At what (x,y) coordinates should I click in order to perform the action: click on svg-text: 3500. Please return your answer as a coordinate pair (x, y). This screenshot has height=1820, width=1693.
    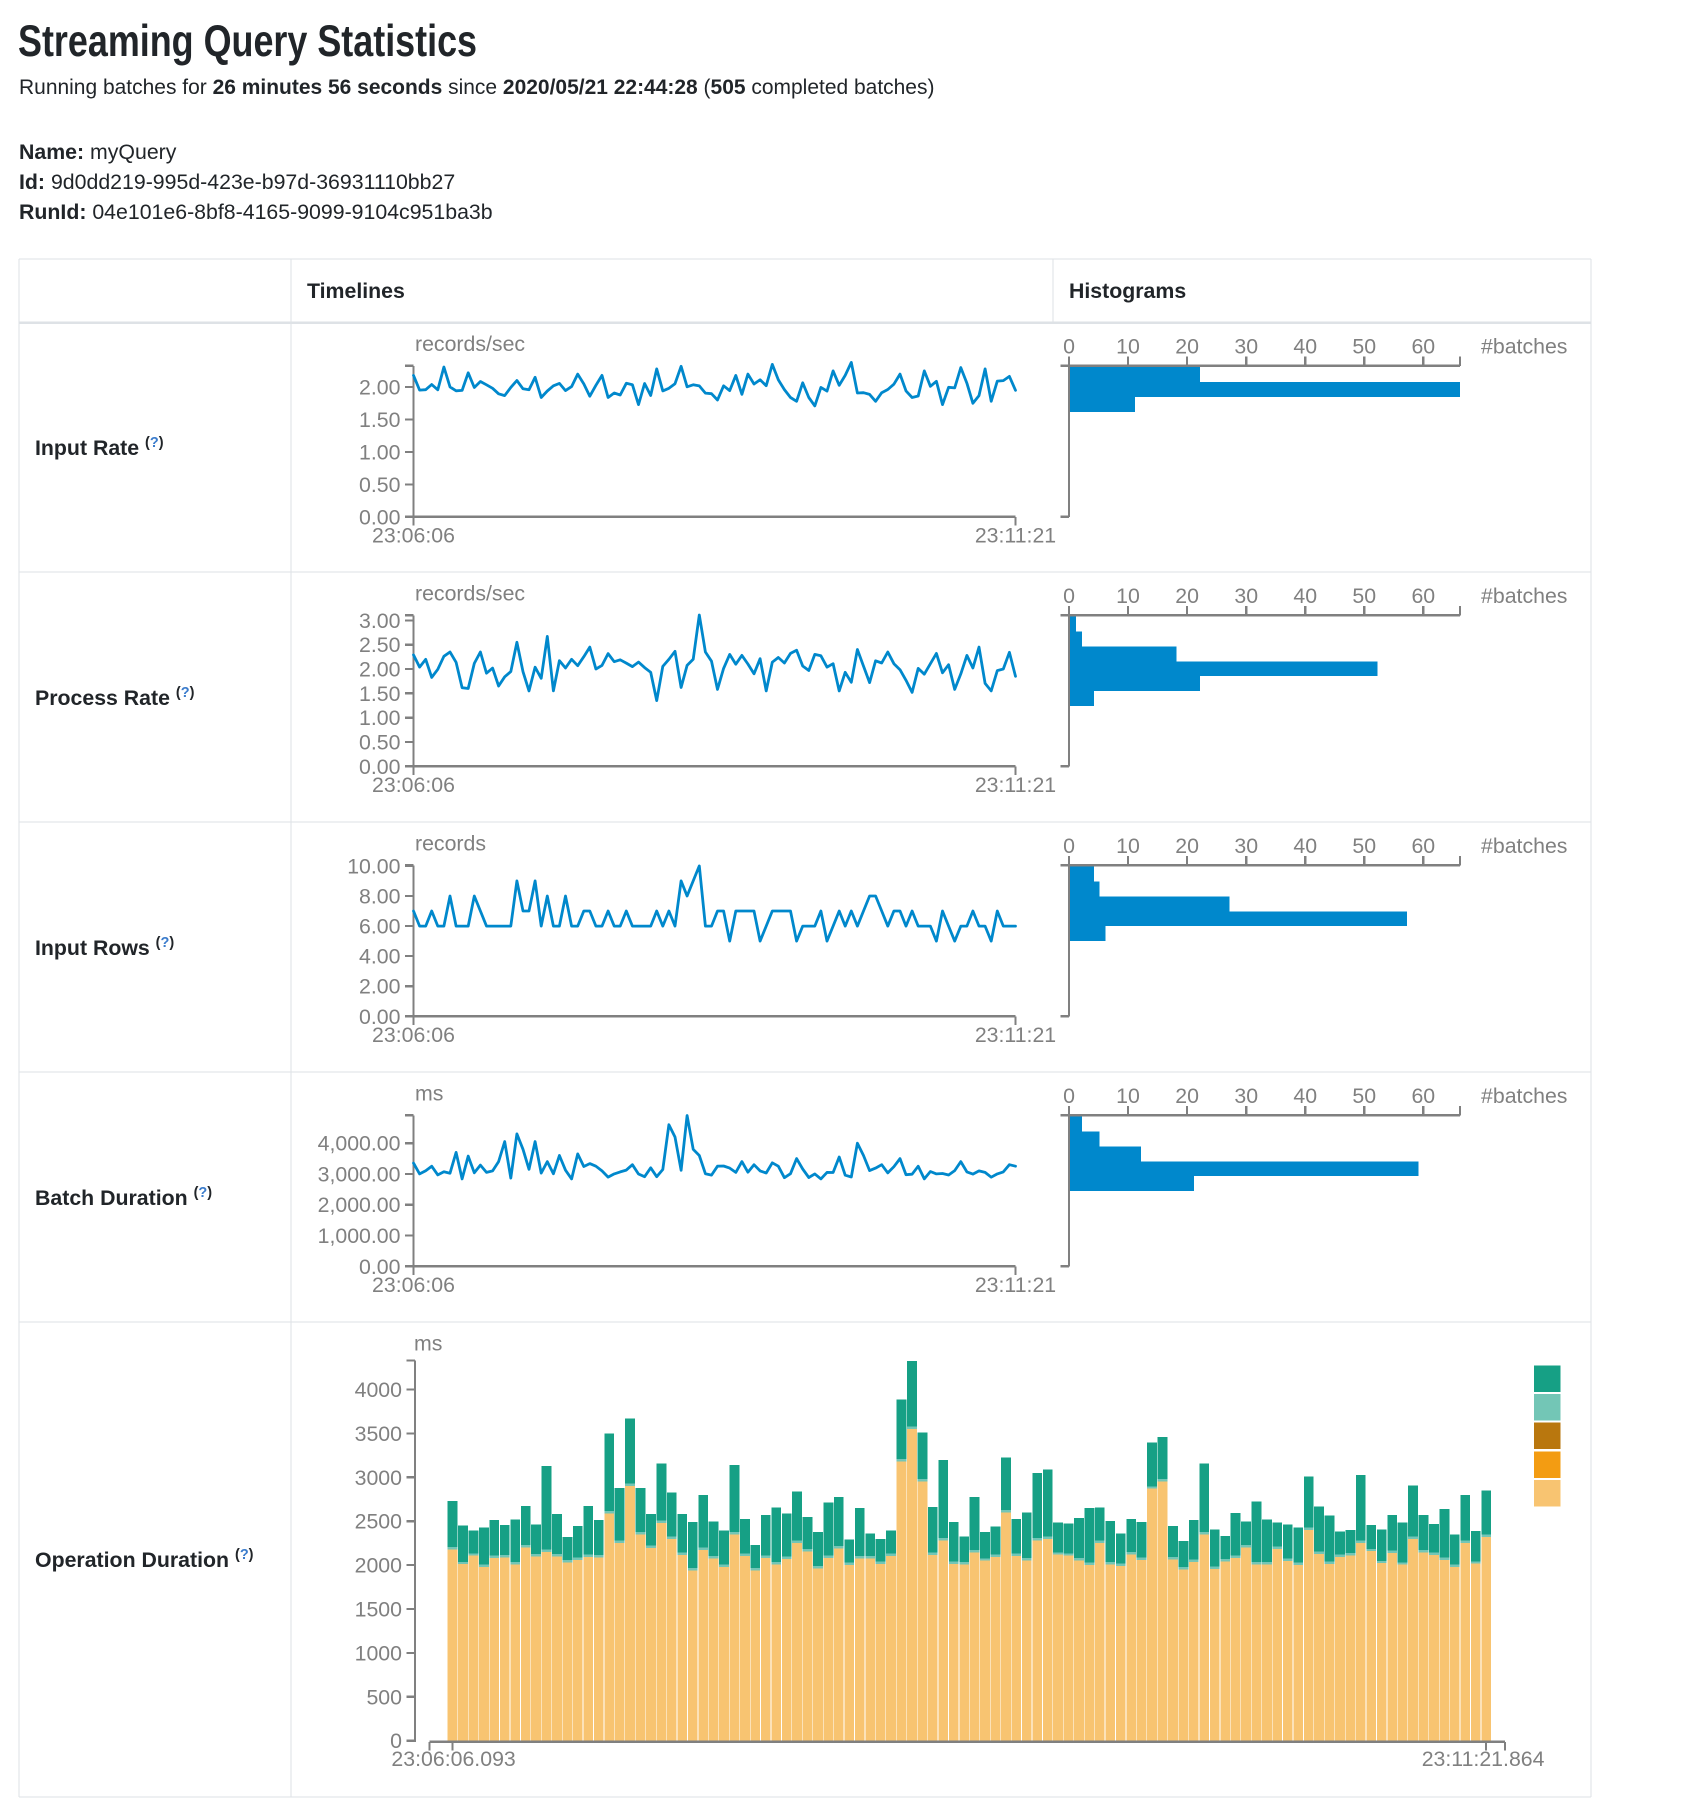
    Looking at the image, I should click on (379, 1434).